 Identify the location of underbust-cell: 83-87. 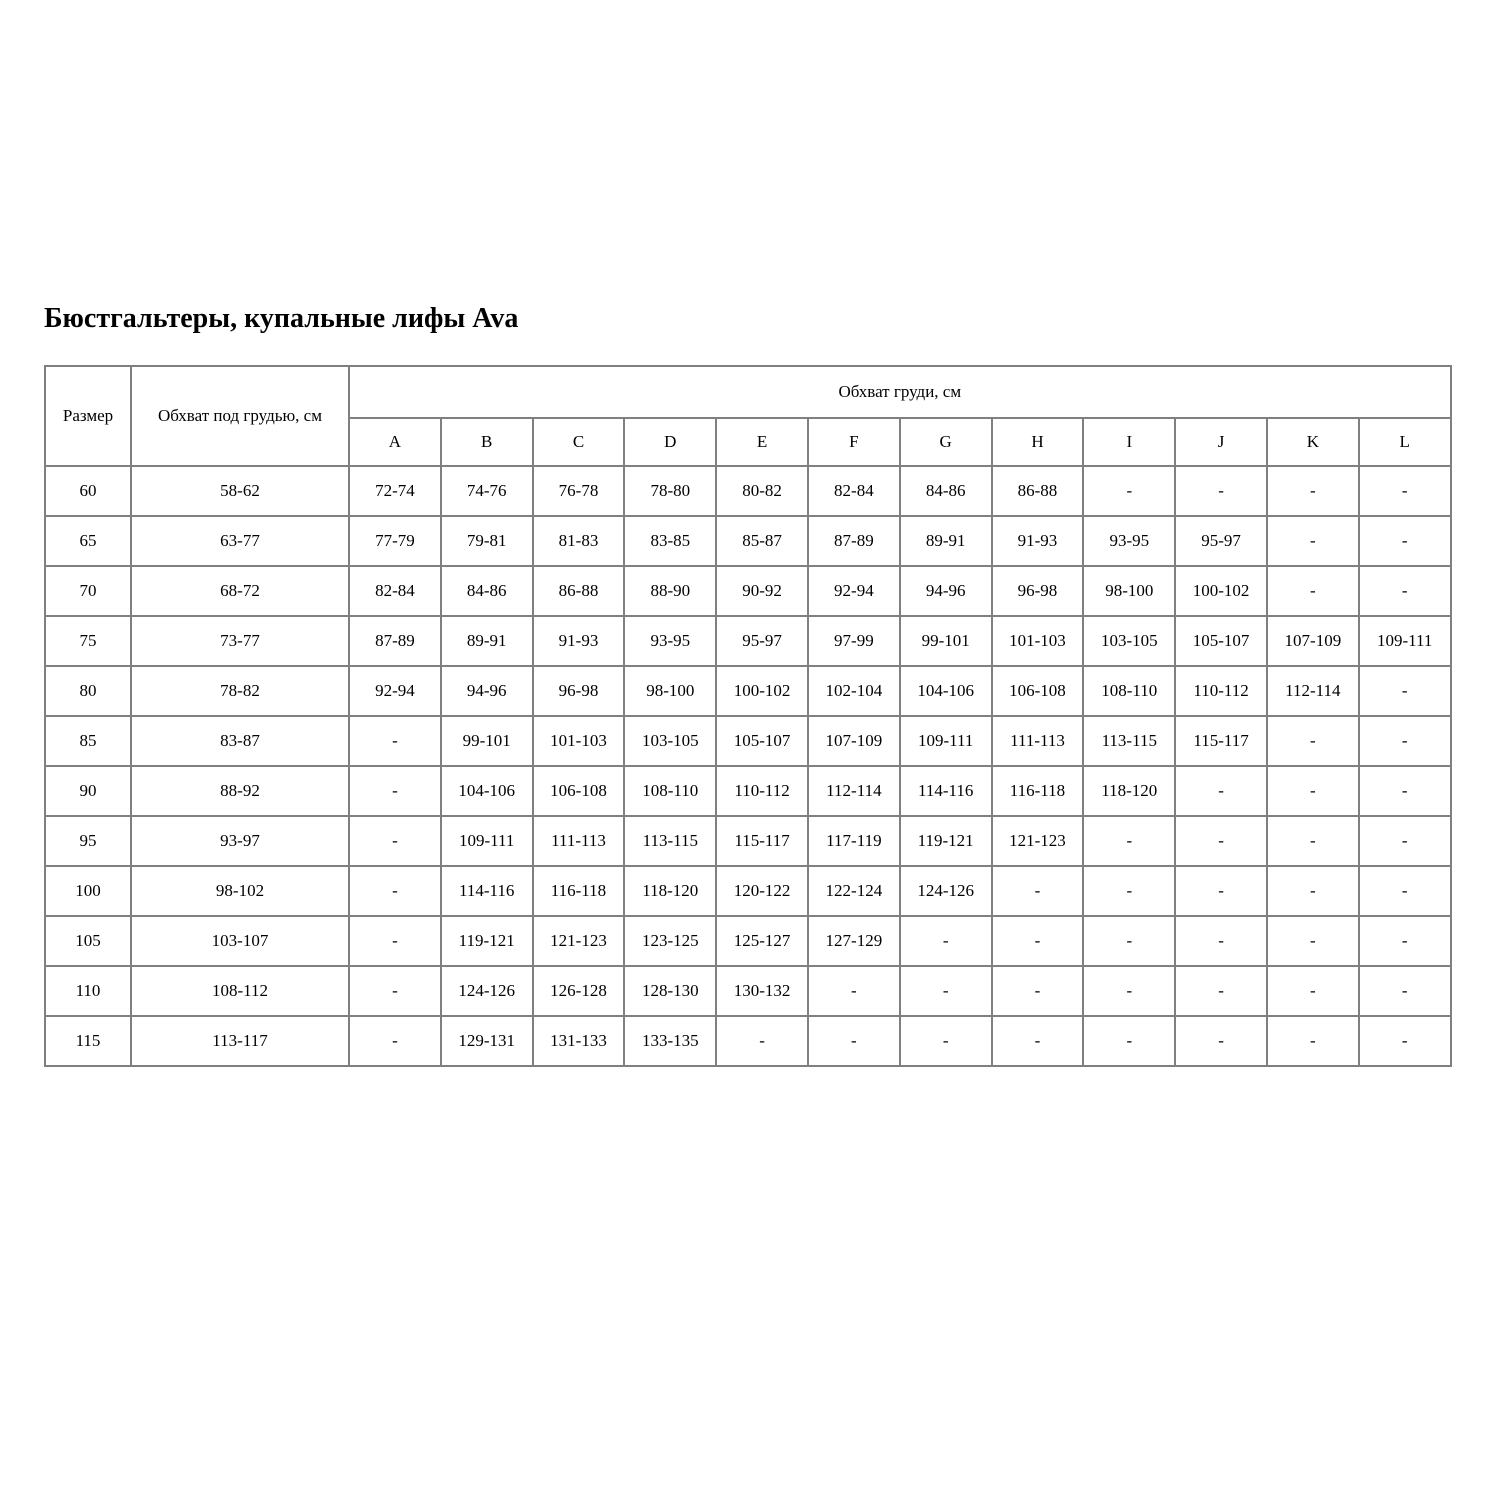
(240, 741).